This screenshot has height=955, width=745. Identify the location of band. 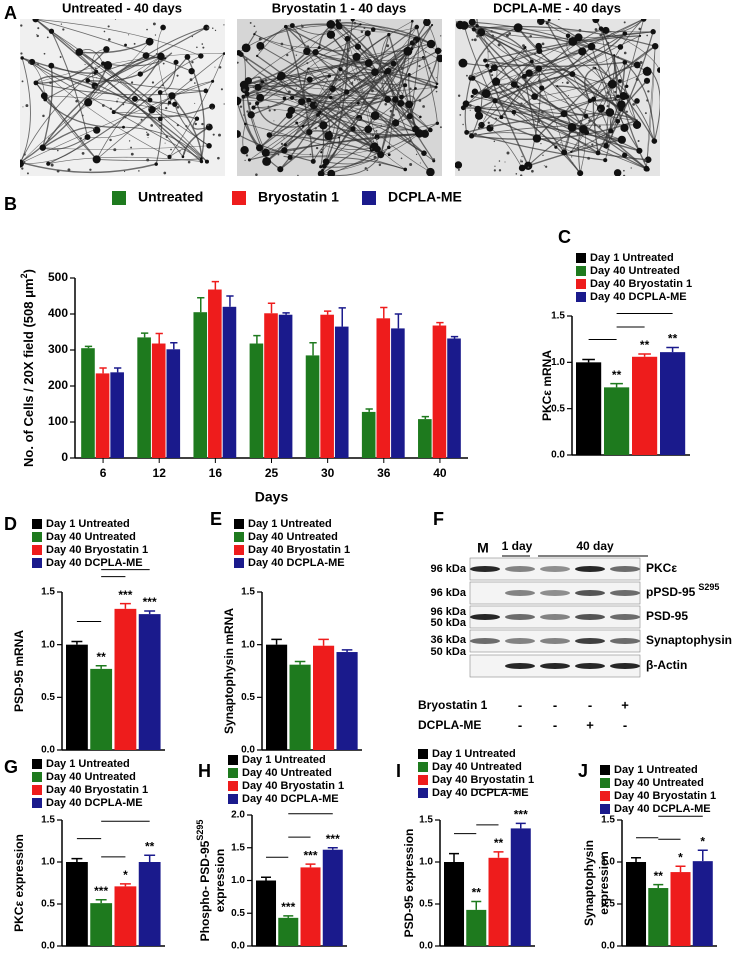
(520, 666).